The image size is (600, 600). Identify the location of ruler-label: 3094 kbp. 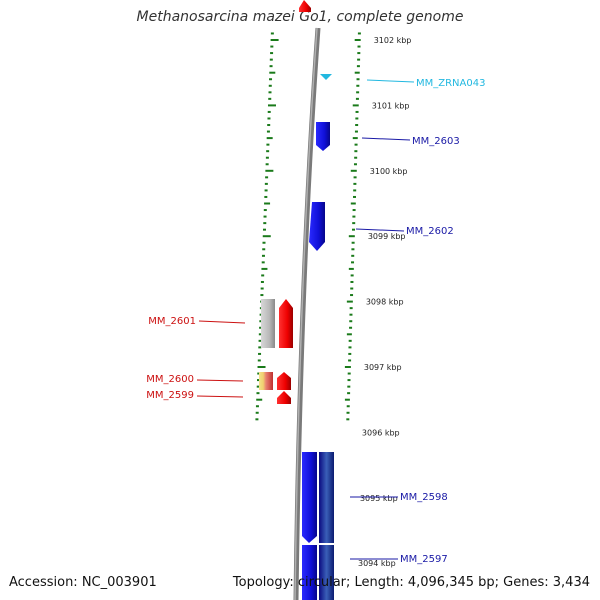
(377, 563).